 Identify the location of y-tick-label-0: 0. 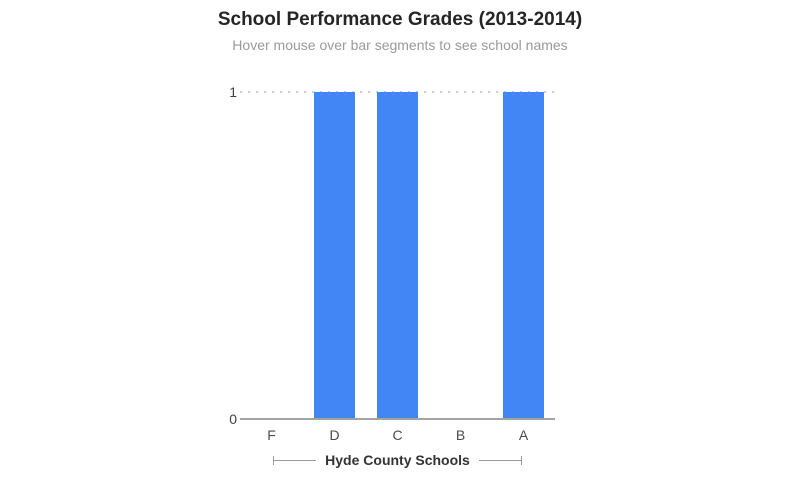
(233, 419).